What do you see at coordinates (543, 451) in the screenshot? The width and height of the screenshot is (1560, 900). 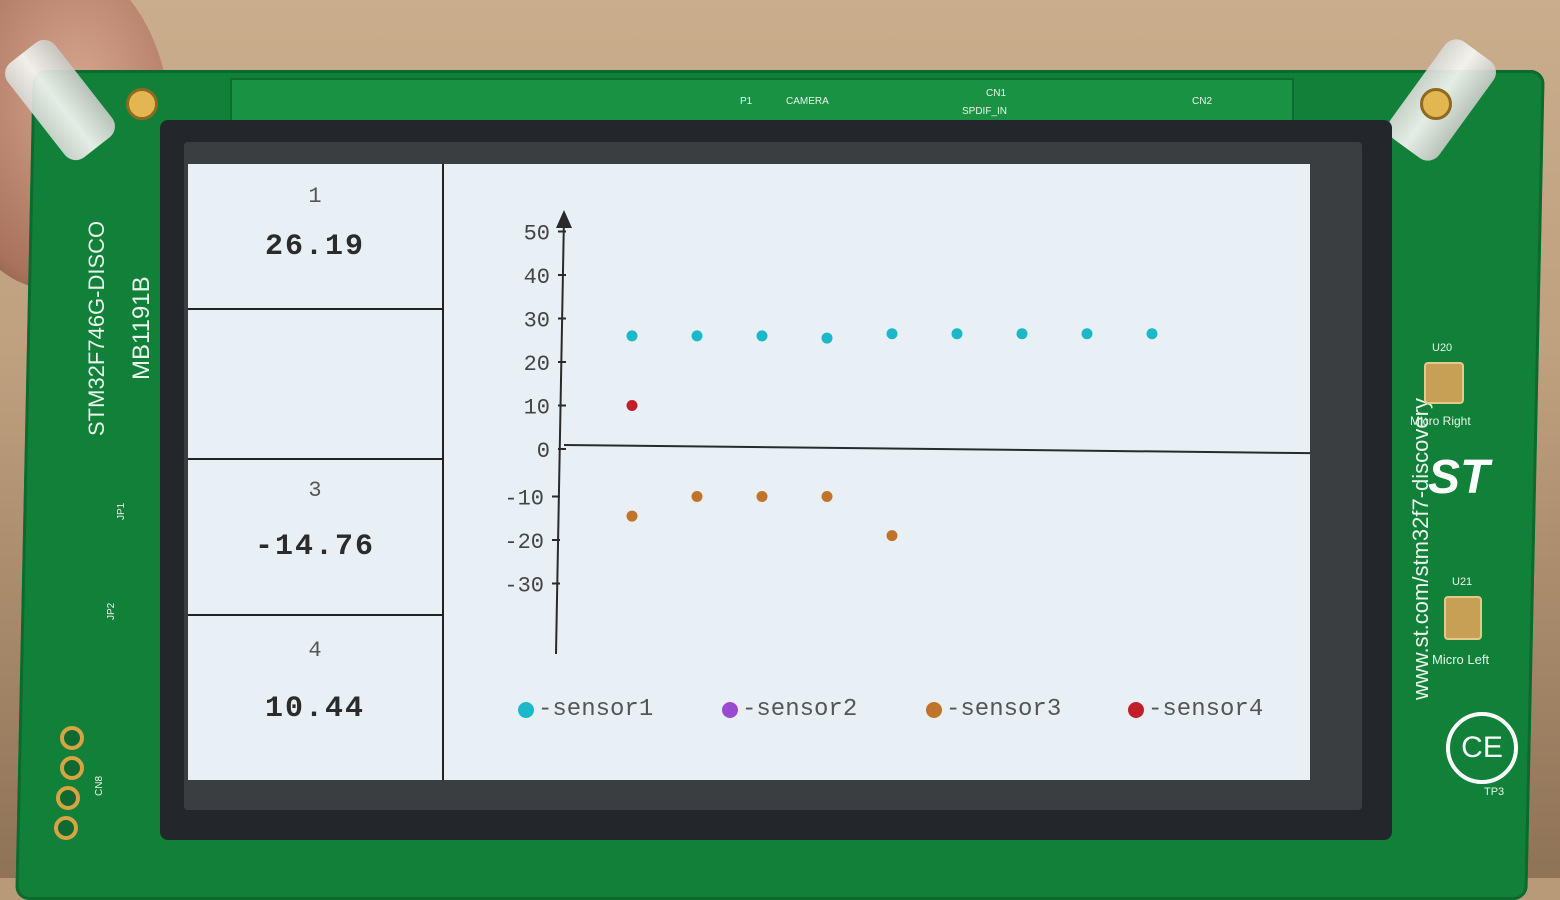 I see `y-tick-label: 0` at bounding box center [543, 451].